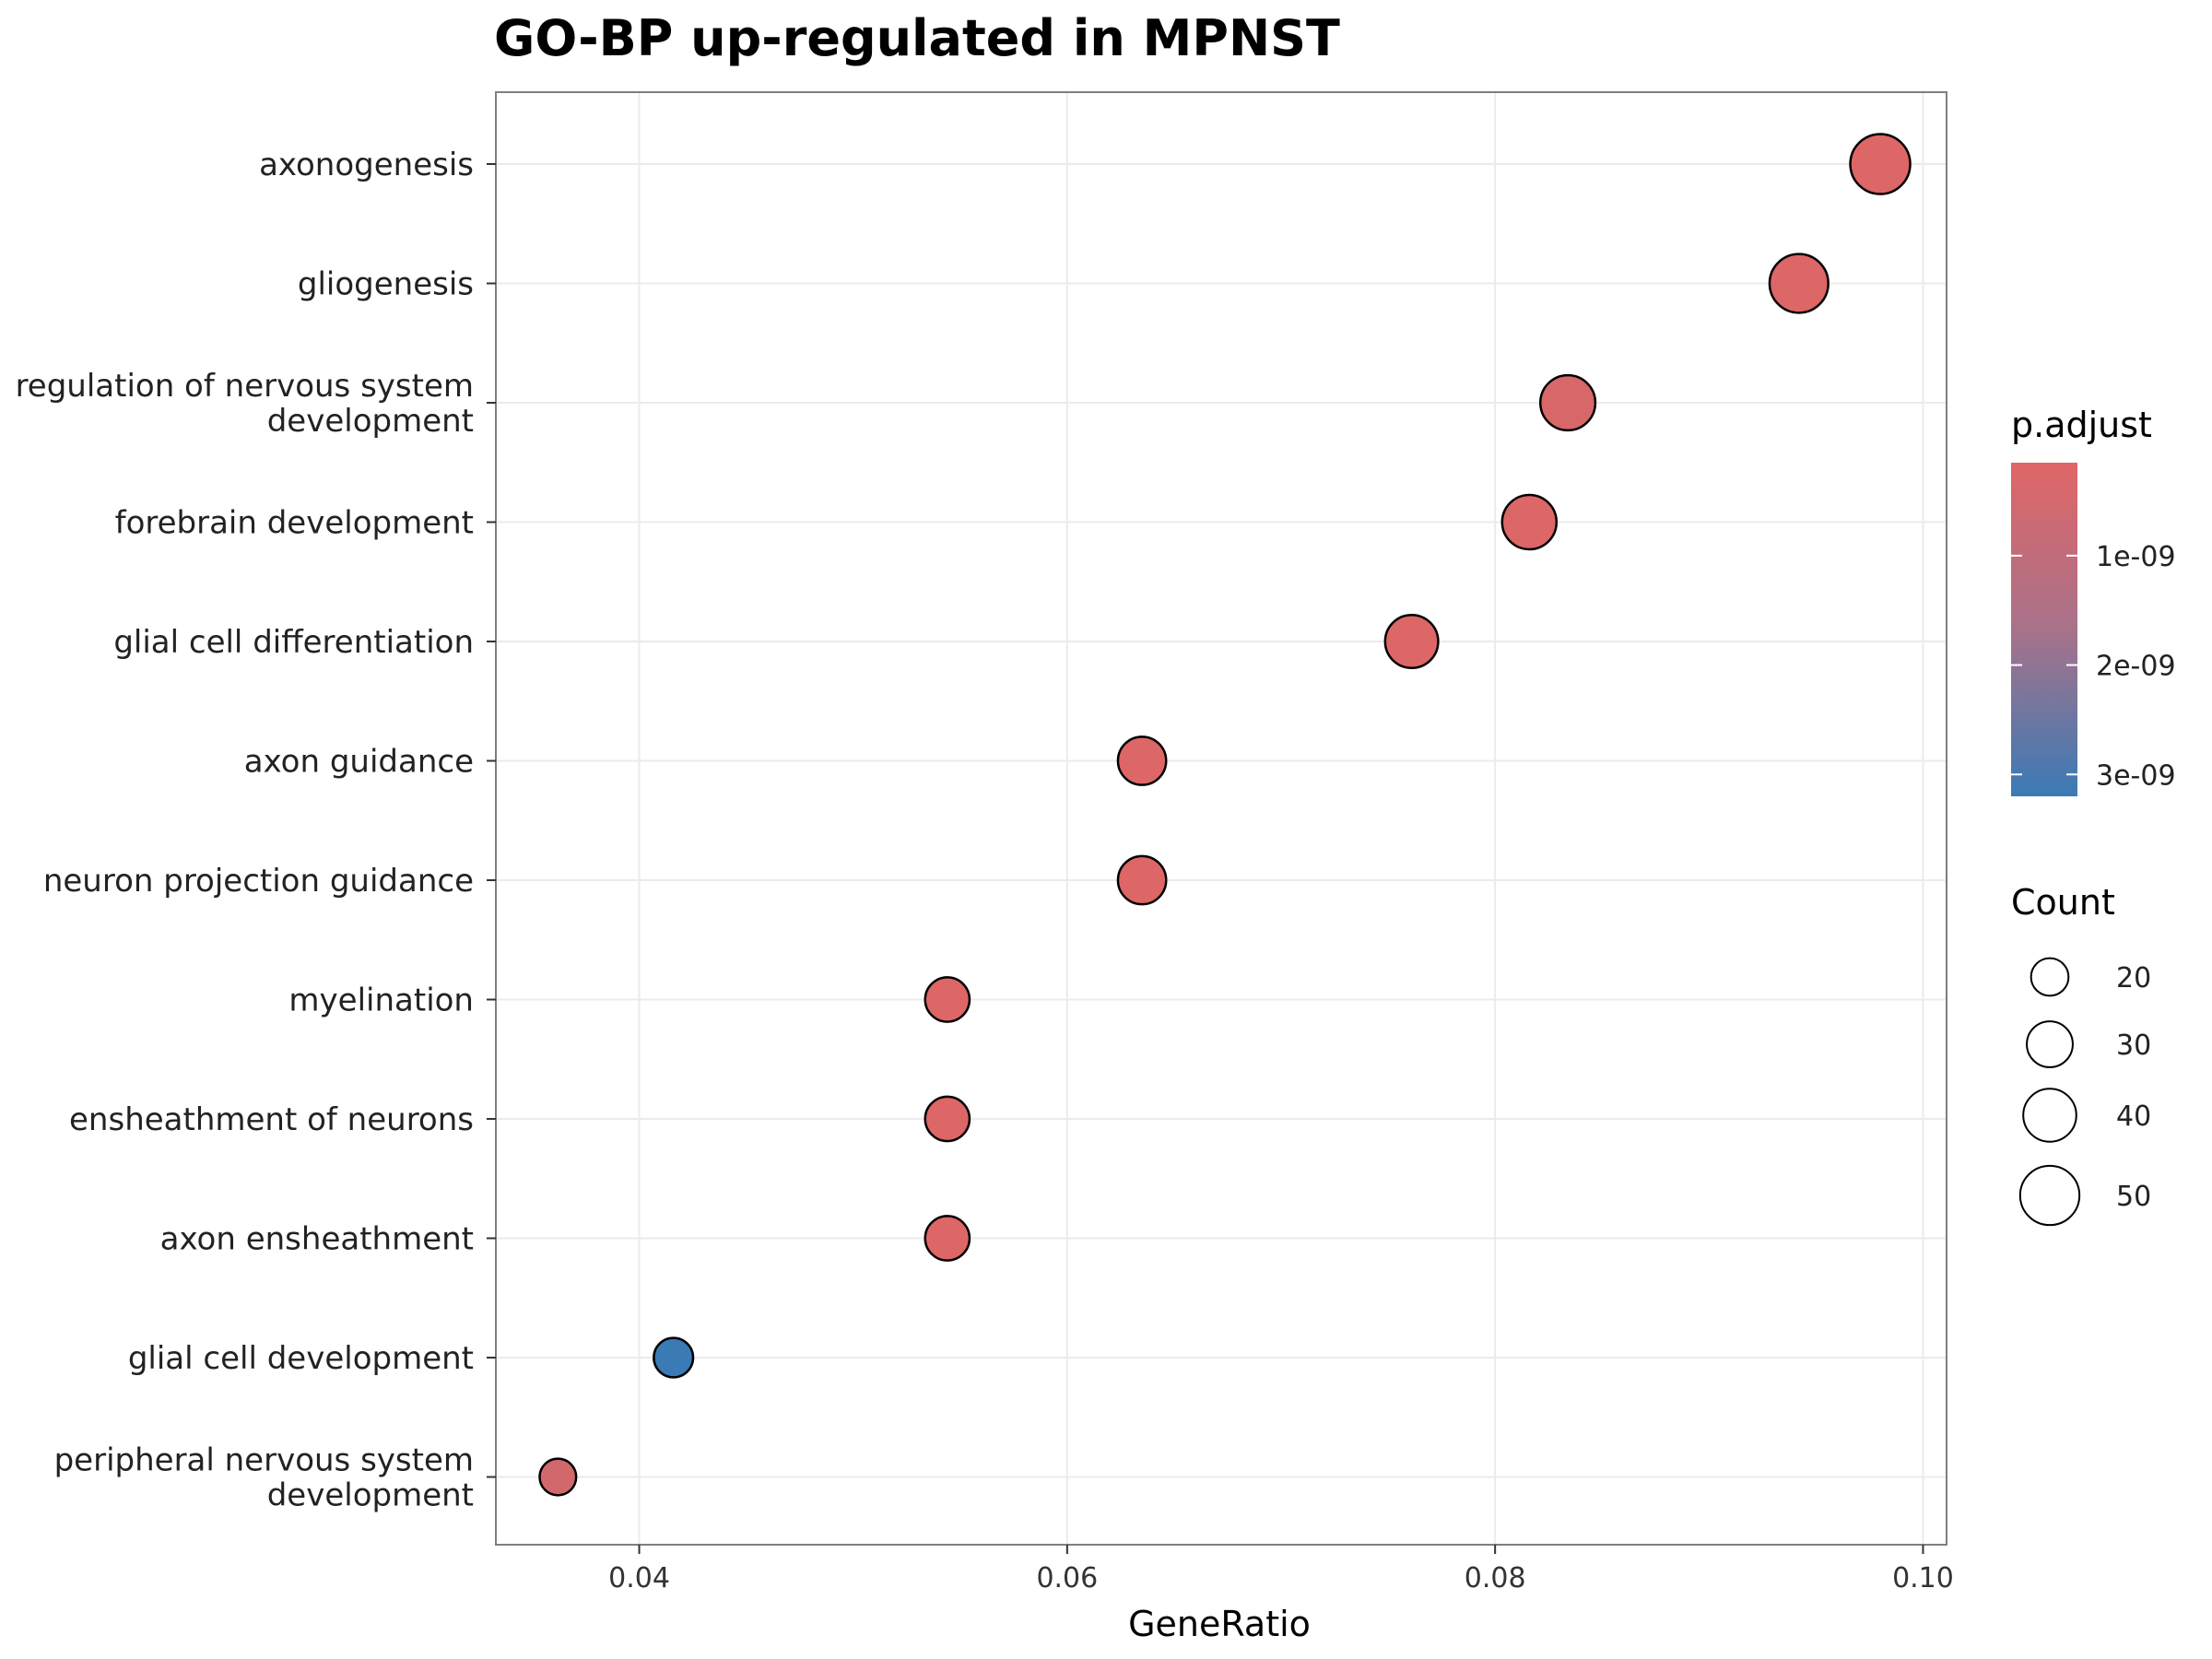  I want to click on legend-count: Count 20 30 40 50, so click(2081, 1054).